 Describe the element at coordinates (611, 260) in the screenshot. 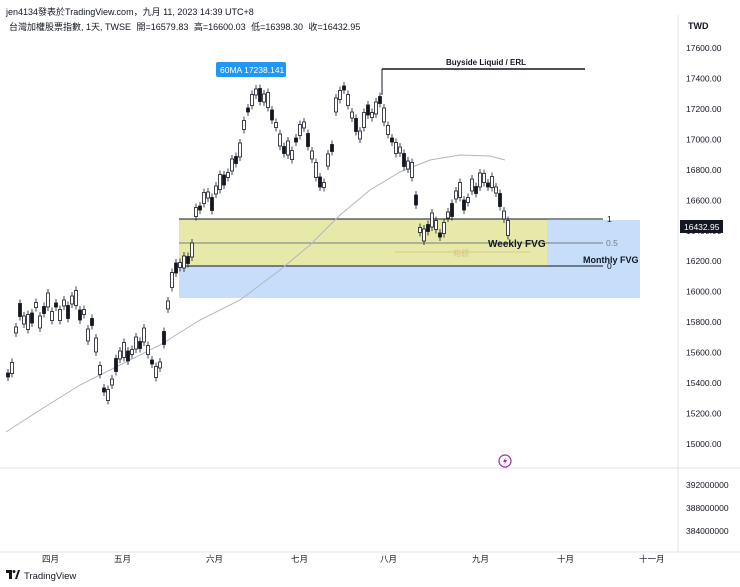

I see `monthly-fvg-label: Monthly FVG` at that location.